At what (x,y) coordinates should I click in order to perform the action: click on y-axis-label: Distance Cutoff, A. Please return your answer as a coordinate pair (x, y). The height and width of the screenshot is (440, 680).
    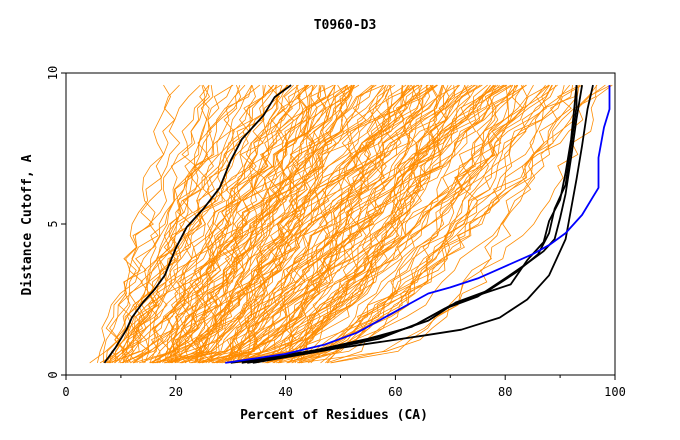
    Looking at the image, I should click on (27, 224).